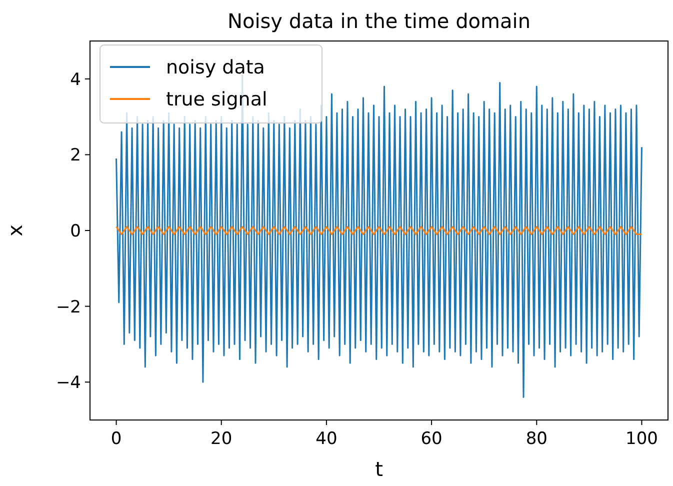 This screenshot has height=486, width=673. I want to click on x-axis-title: t, so click(379, 469).